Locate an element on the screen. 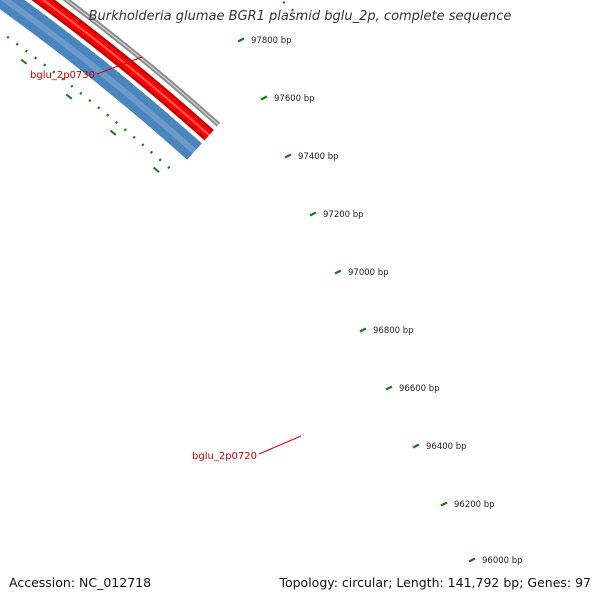 The height and width of the screenshot is (600, 600). tick-label: 96800 bp is located at coordinates (393, 331).